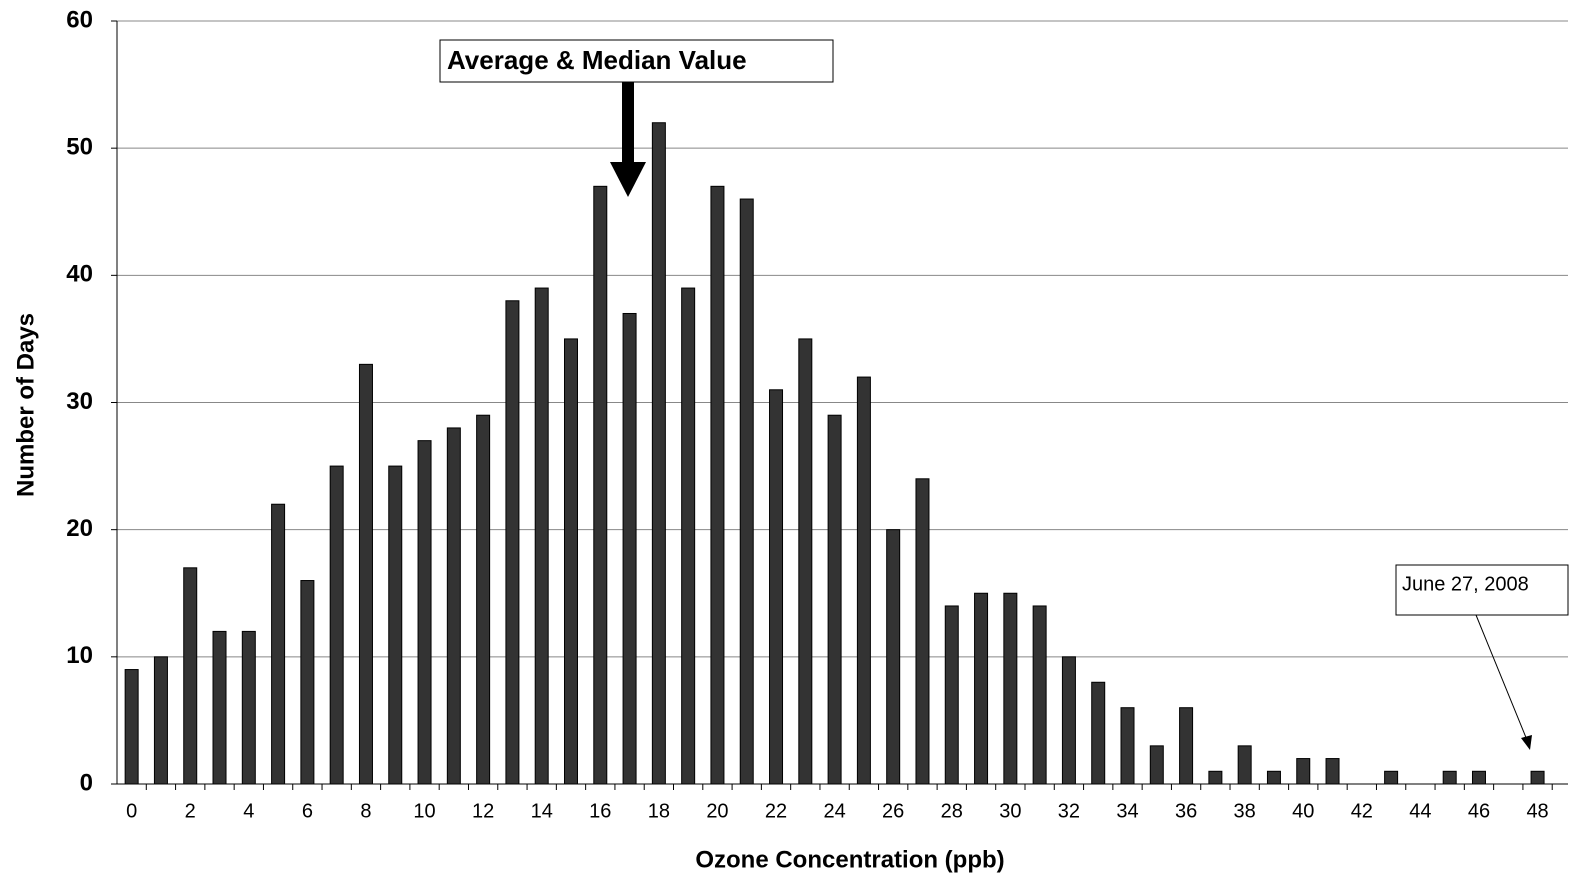 This screenshot has height=889, width=1577. Describe the element at coordinates (1186, 811) in the screenshot. I see `x-tick-label: 36` at that location.